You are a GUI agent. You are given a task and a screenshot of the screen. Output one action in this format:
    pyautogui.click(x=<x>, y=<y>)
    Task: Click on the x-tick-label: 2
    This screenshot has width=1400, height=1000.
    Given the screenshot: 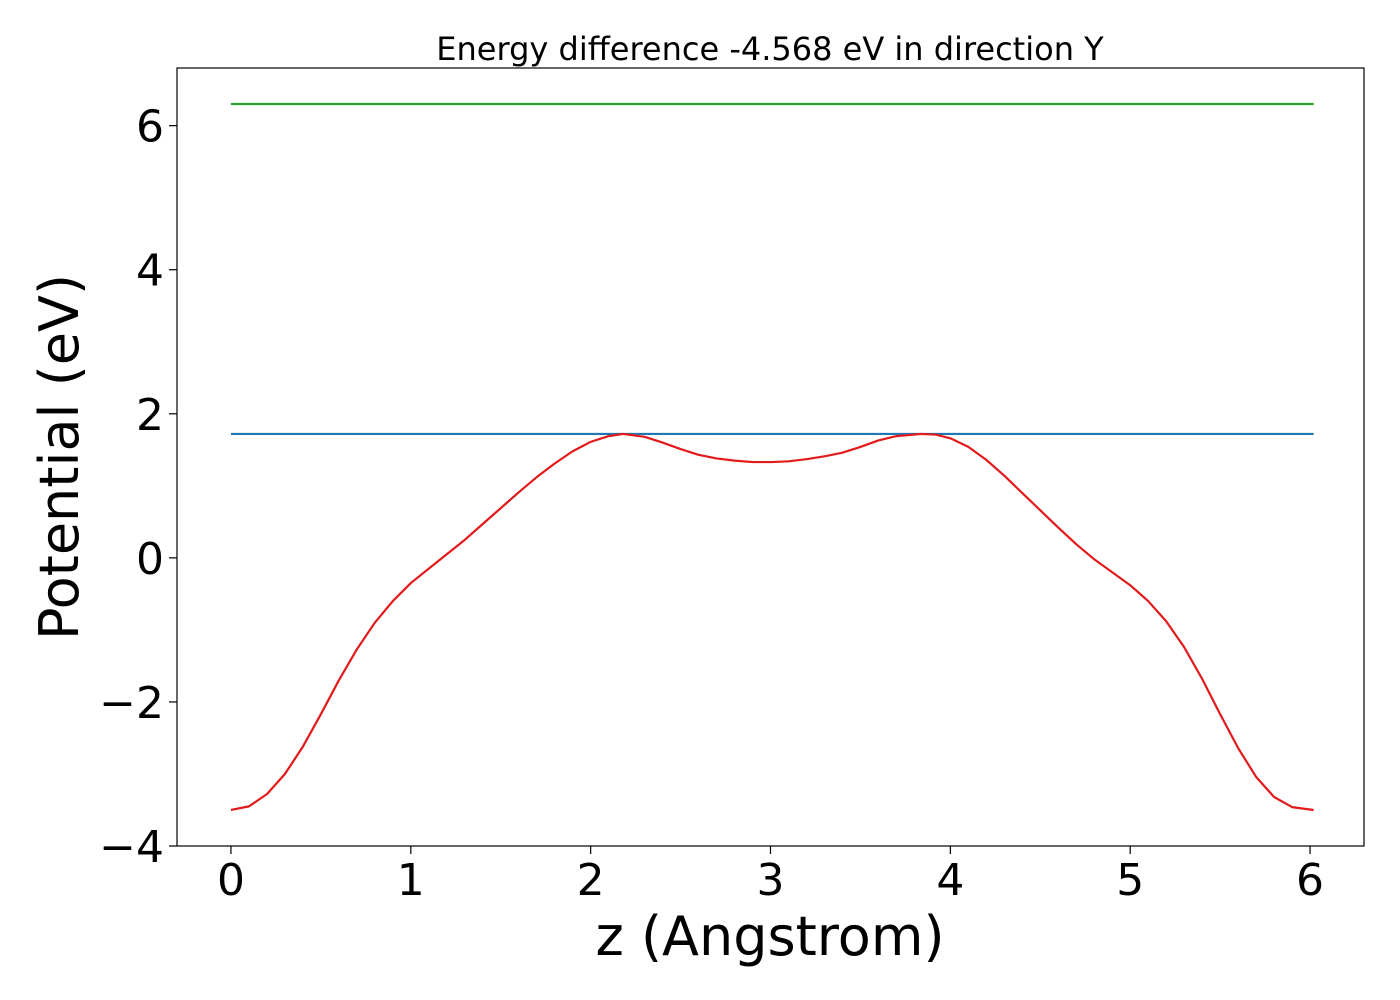 What is the action you would take?
    pyautogui.click(x=591, y=880)
    